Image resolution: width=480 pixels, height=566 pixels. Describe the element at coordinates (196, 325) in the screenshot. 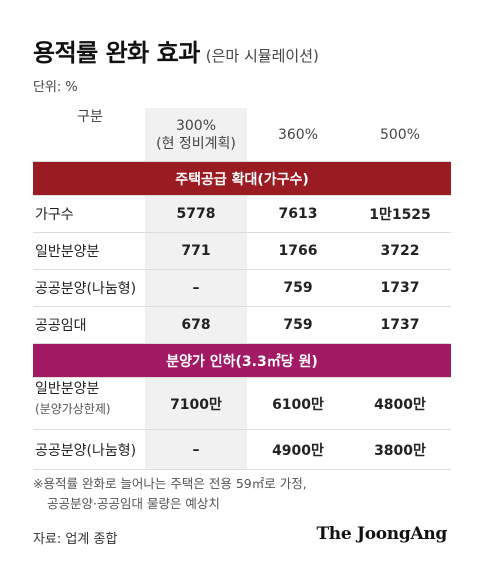

I see `cell-value: 678` at that location.